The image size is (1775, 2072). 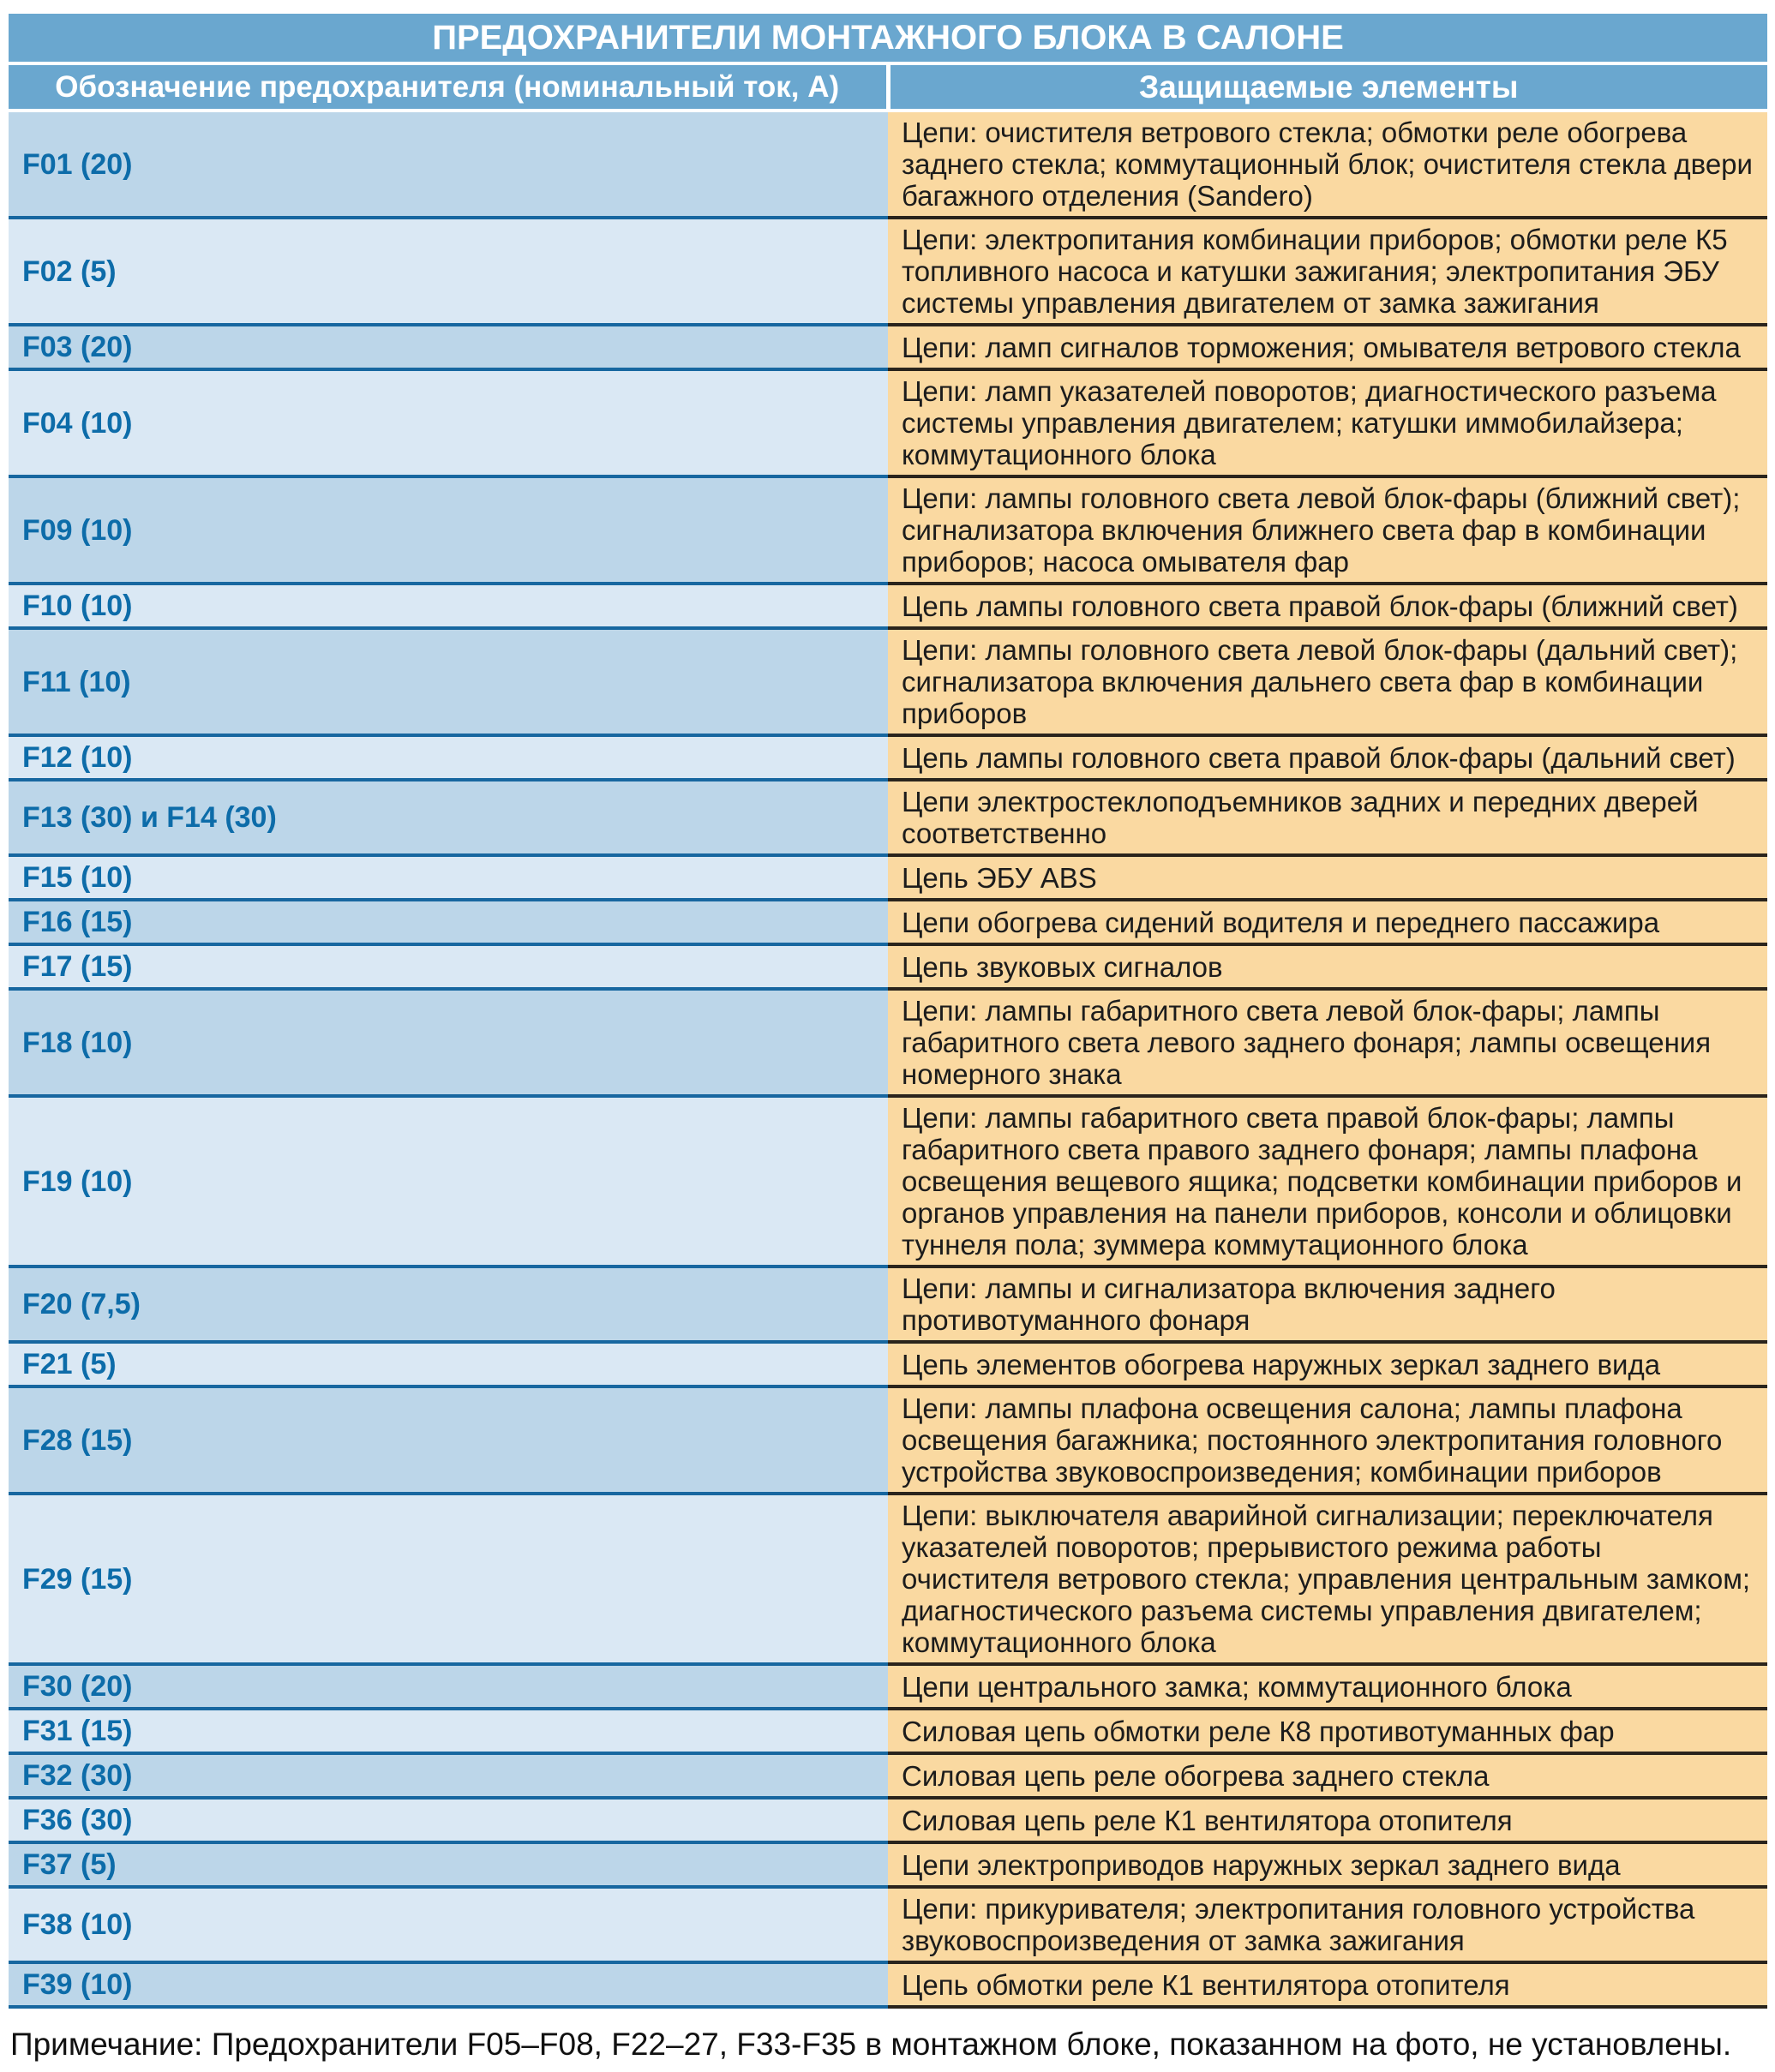 I want to click on protected-elements-cell: Цепь звуковых сигналов, so click(x=1327, y=966).